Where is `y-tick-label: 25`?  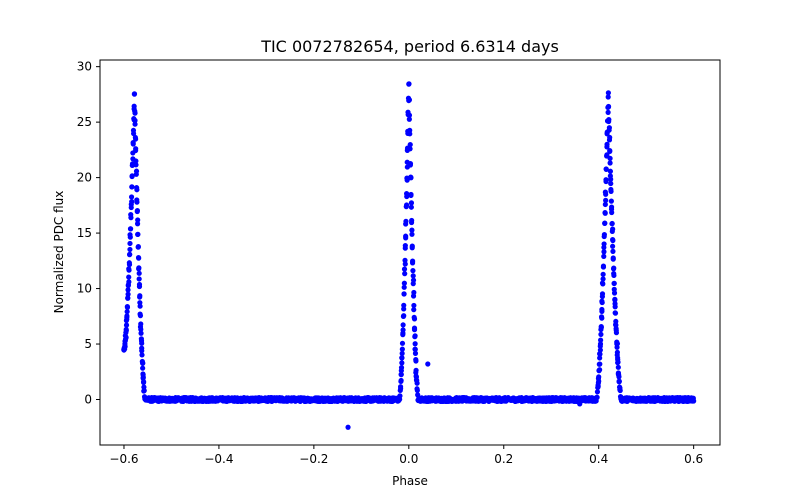
y-tick-label: 25 is located at coordinates (84, 122).